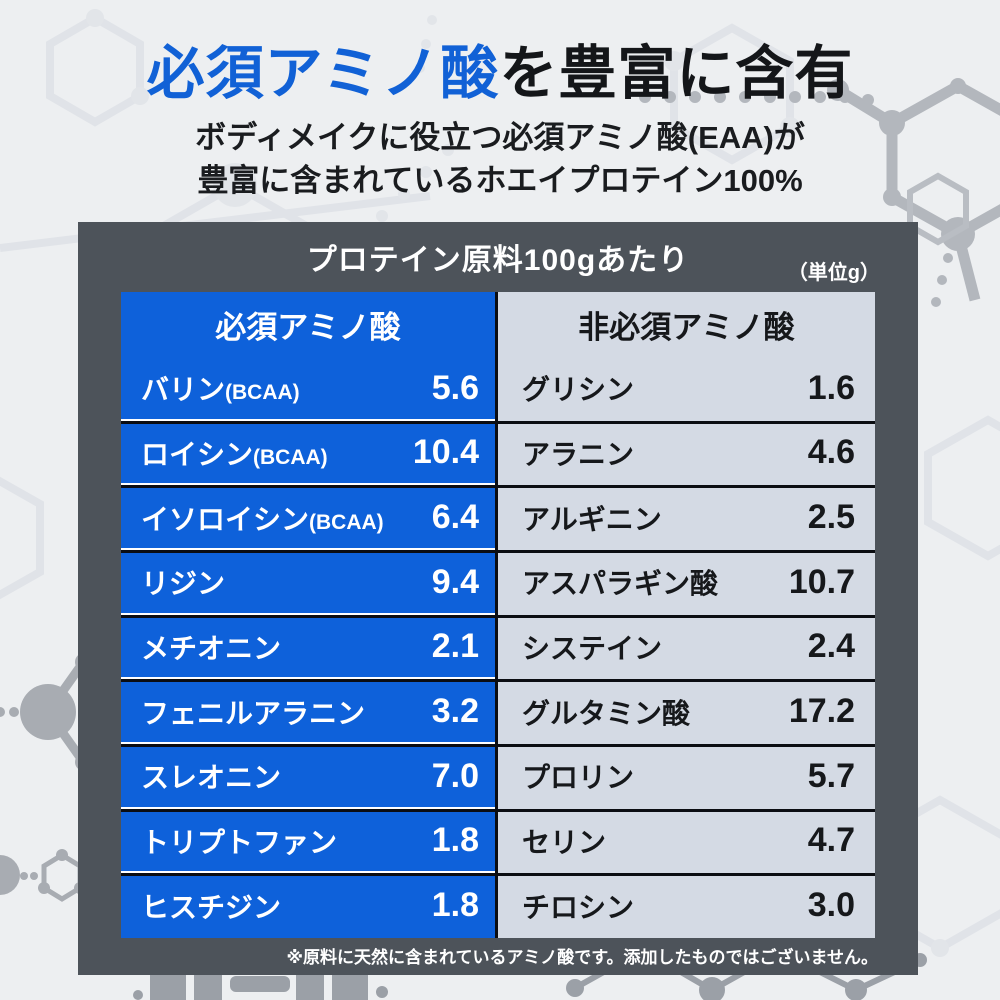 Image resolution: width=1000 pixels, height=1000 pixels. What do you see at coordinates (831, 905) in the screenshot?
I see `amino-value: 3.0` at bounding box center [831, 905].